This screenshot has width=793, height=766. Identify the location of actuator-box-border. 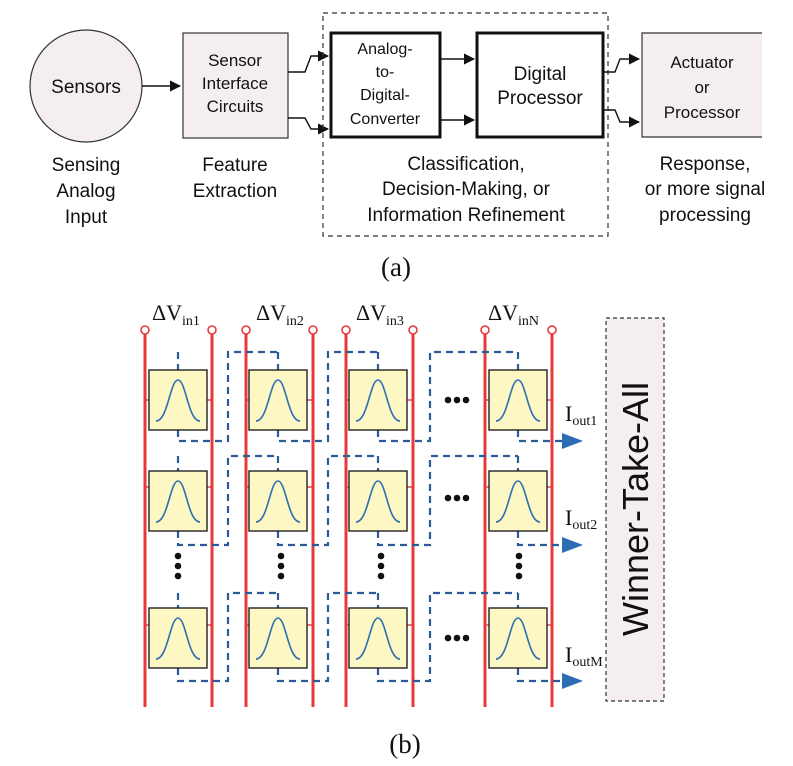
(701, 85).